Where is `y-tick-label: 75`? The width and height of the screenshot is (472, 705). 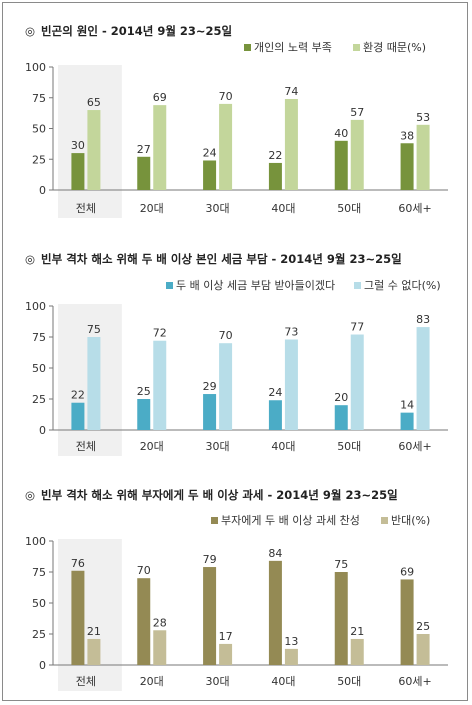
y-tick-label: 75 is located at coordinates (39, 337).